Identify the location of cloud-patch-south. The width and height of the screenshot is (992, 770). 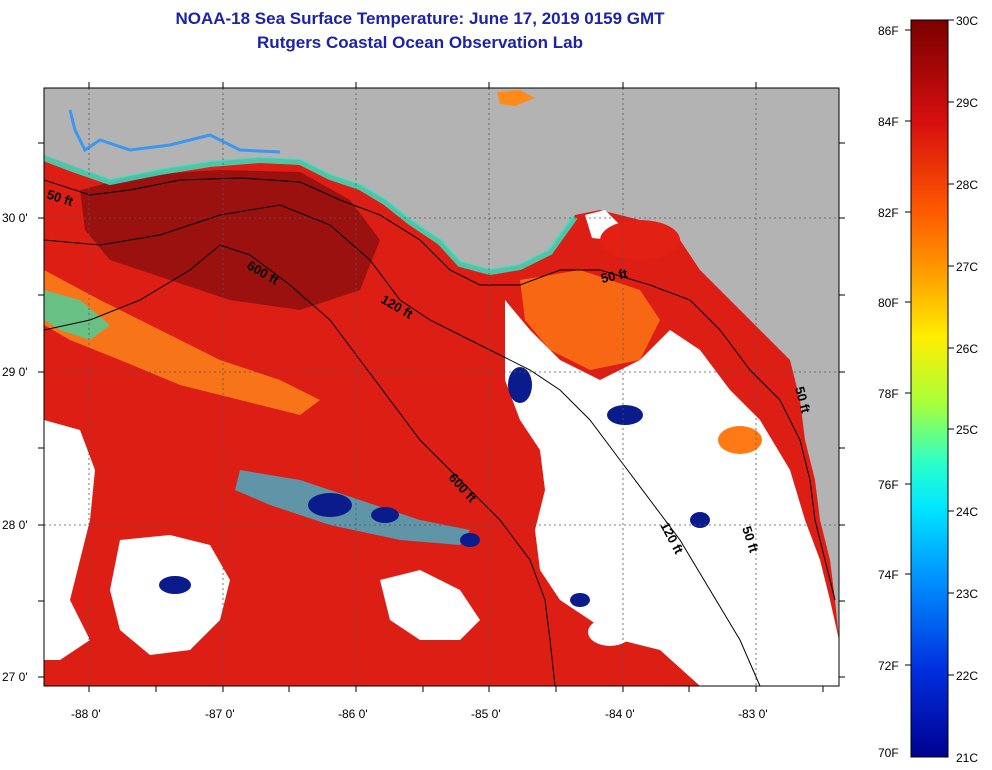
(170, 595).